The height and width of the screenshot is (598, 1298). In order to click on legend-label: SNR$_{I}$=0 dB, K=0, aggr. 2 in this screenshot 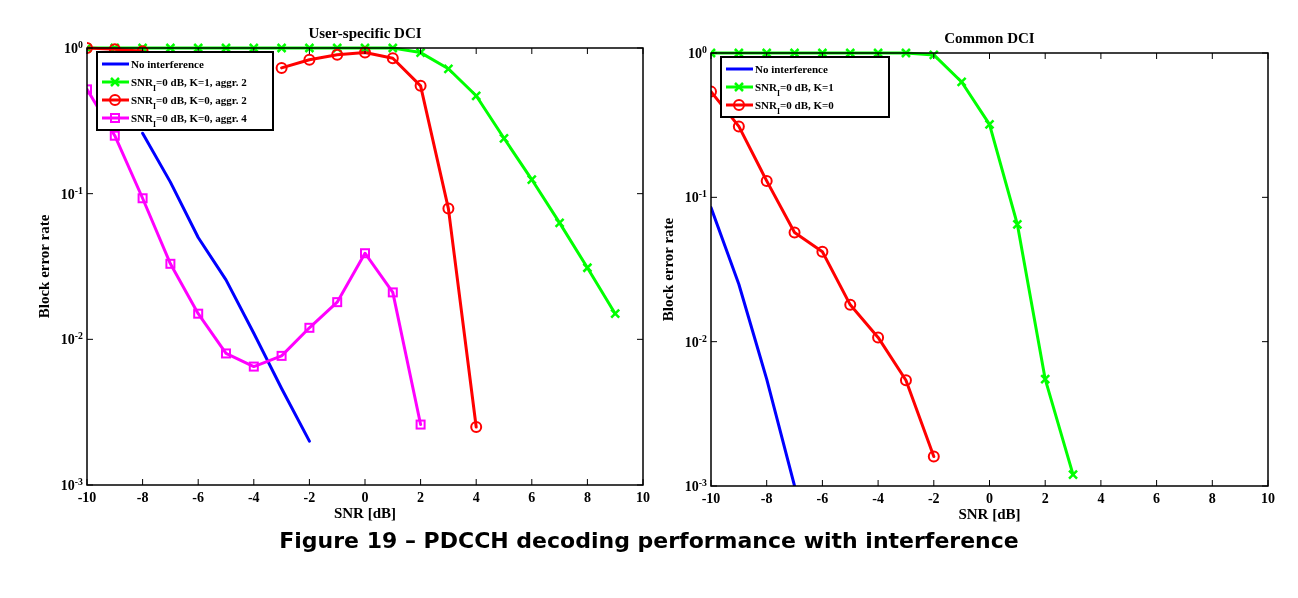, I will do `click(189, 102)`.